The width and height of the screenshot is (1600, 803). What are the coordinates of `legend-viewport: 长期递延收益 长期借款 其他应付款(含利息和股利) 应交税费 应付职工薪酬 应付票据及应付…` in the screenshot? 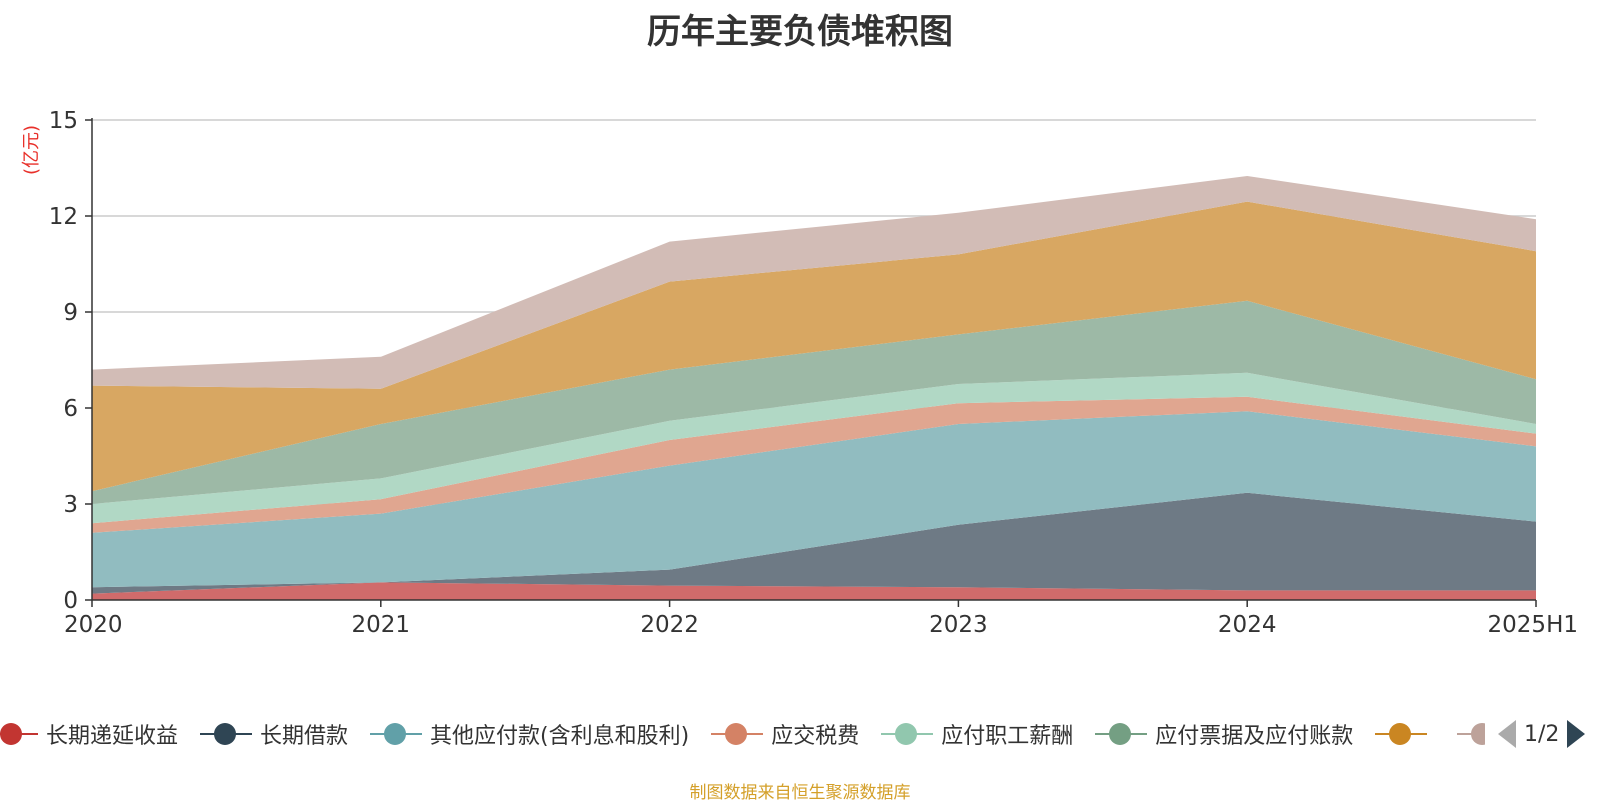 It's located at (742, 734).